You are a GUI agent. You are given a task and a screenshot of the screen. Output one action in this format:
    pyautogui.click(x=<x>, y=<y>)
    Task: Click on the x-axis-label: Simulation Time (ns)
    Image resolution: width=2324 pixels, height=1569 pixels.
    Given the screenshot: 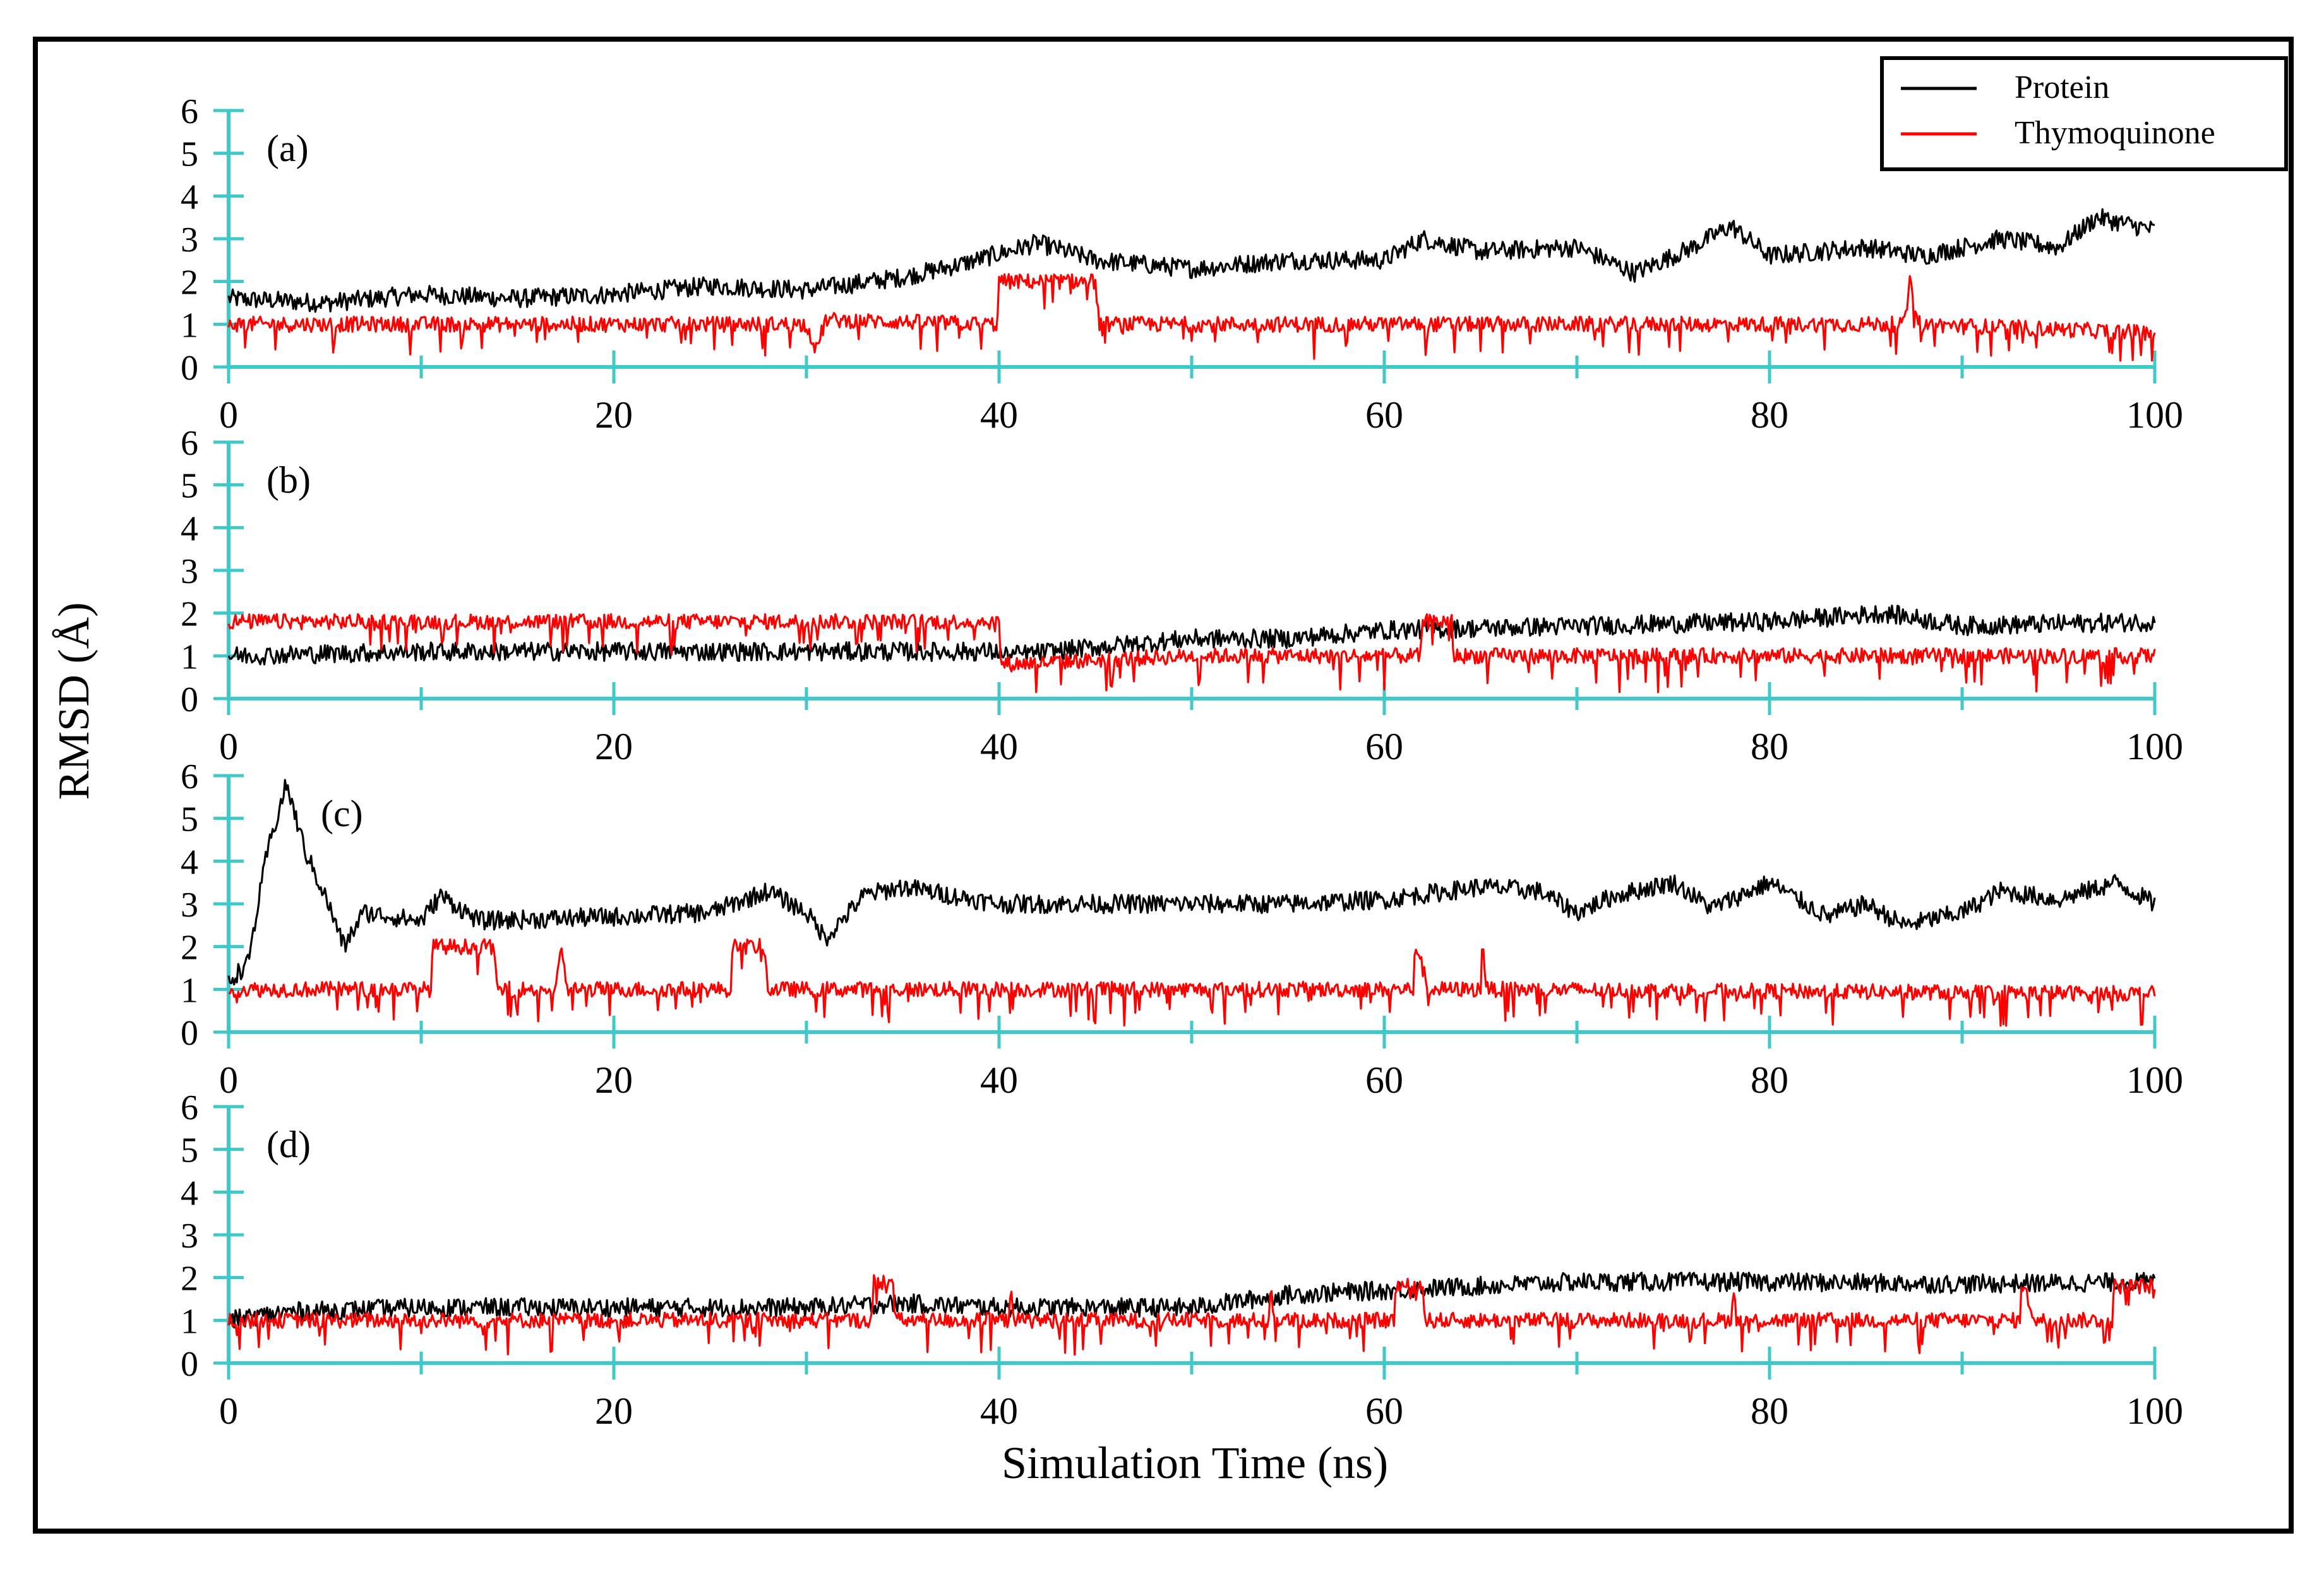 What is the action you would take?
    pyautogui.click(x=1195, y=1463)
    